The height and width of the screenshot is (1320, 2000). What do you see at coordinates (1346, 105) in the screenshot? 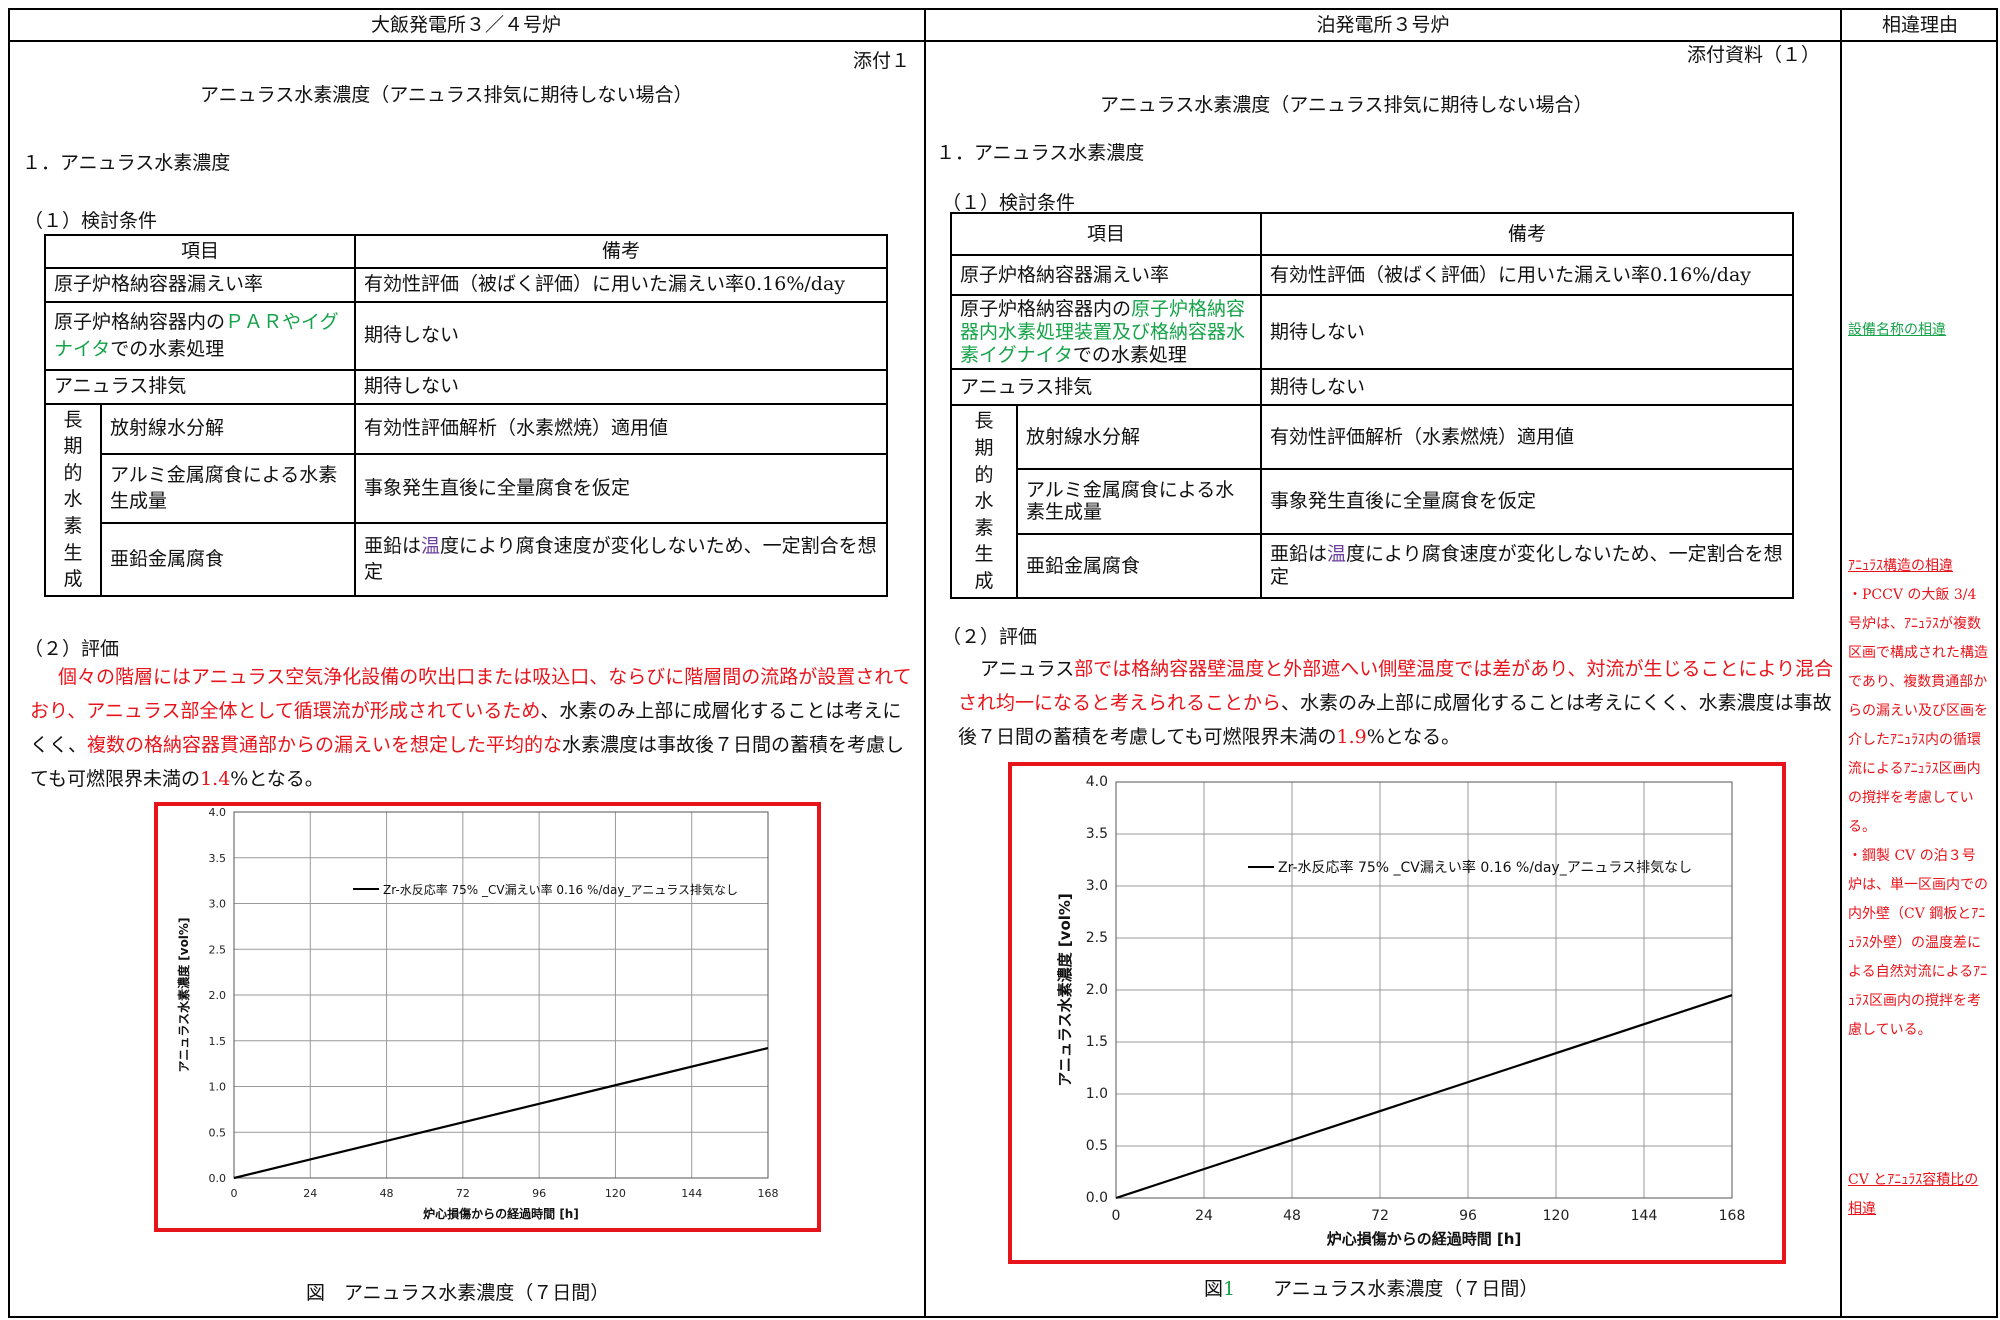
I see `middle-title: アニュラス水素濃度（アニュラス排気に期待しない場合）` at bounding box center [1346, 105].